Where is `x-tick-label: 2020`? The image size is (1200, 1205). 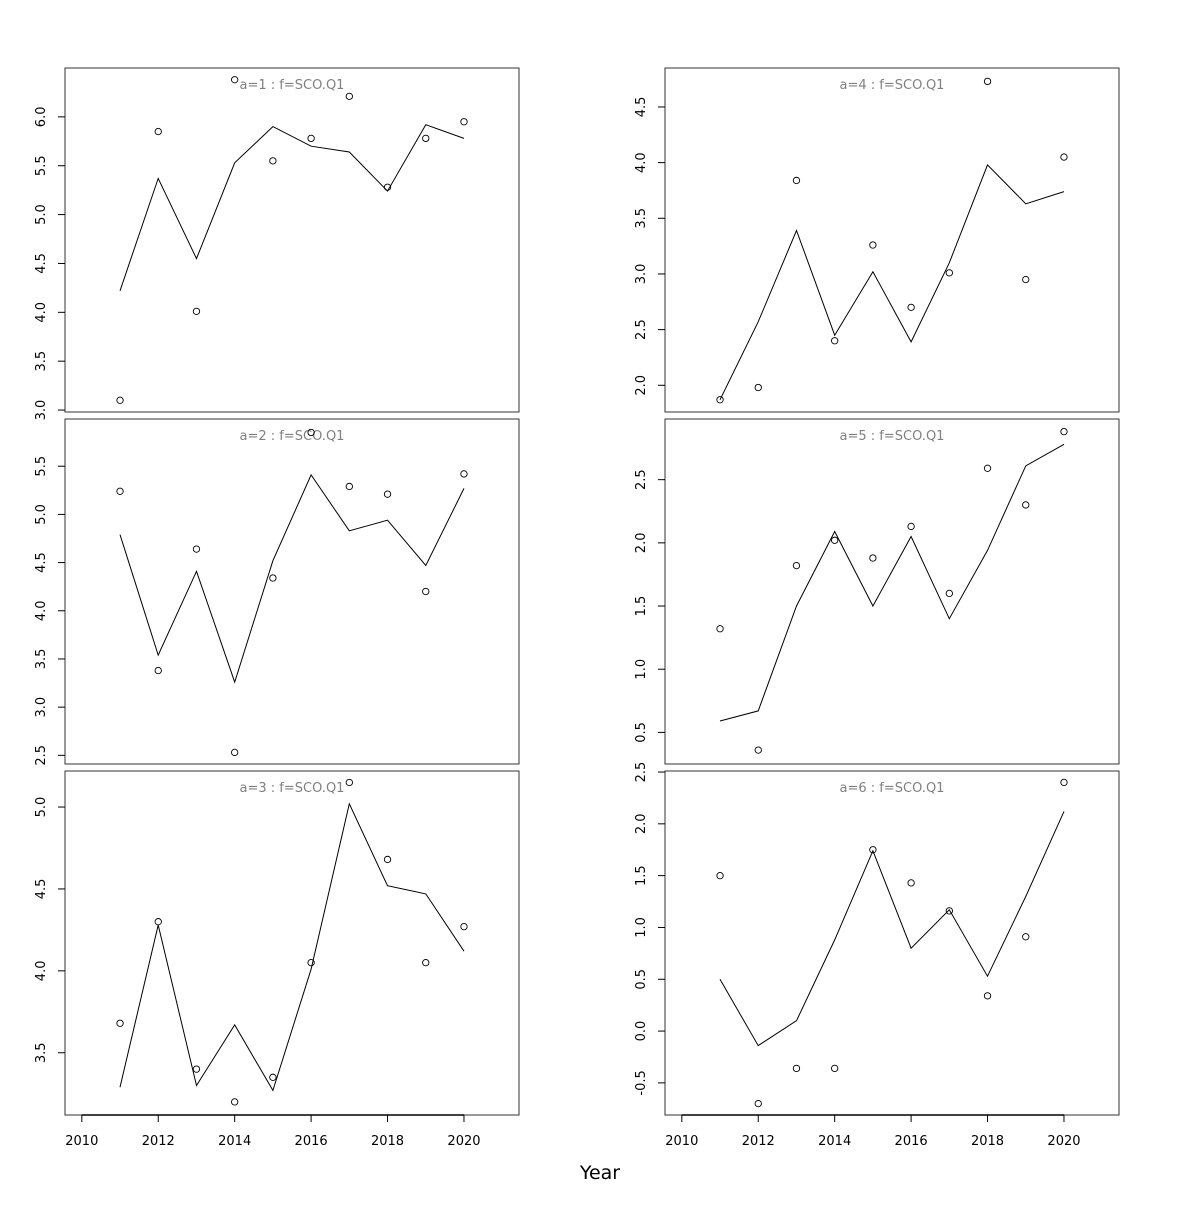 x-tick-label: 2020 is located at coordinates (463, 1141).